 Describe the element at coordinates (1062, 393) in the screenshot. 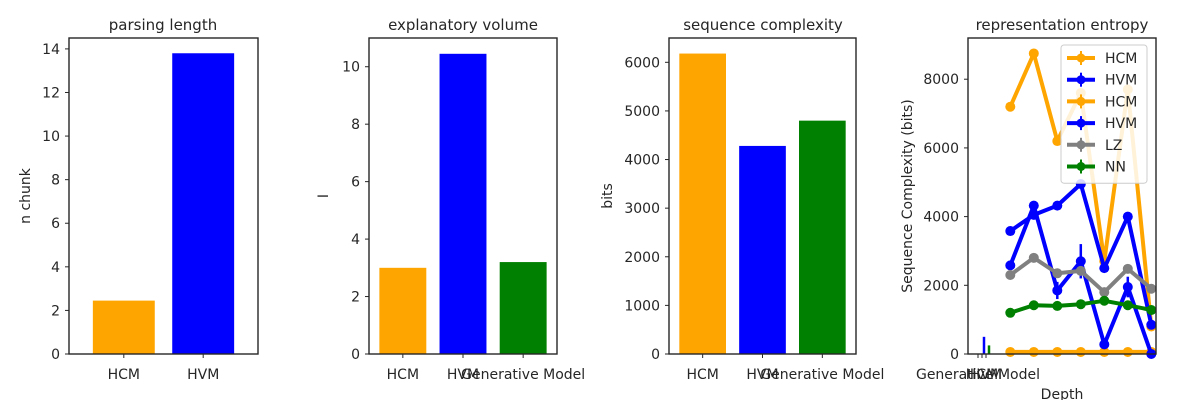

I see `x-axis-label: Depth` at that location.